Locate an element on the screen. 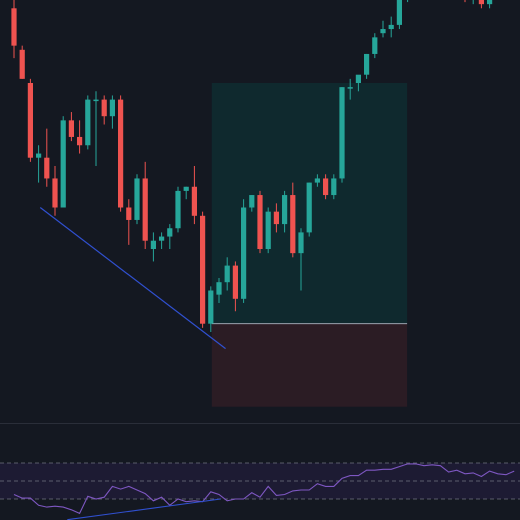  rsi-trendline is located at coordinates (144, 509).